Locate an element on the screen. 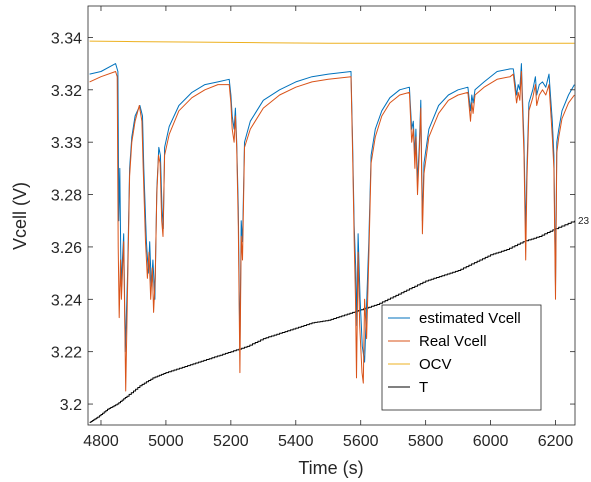 The image size is (591, 482). x-axis-label: Time (s) is located at coordinates (330, 468).